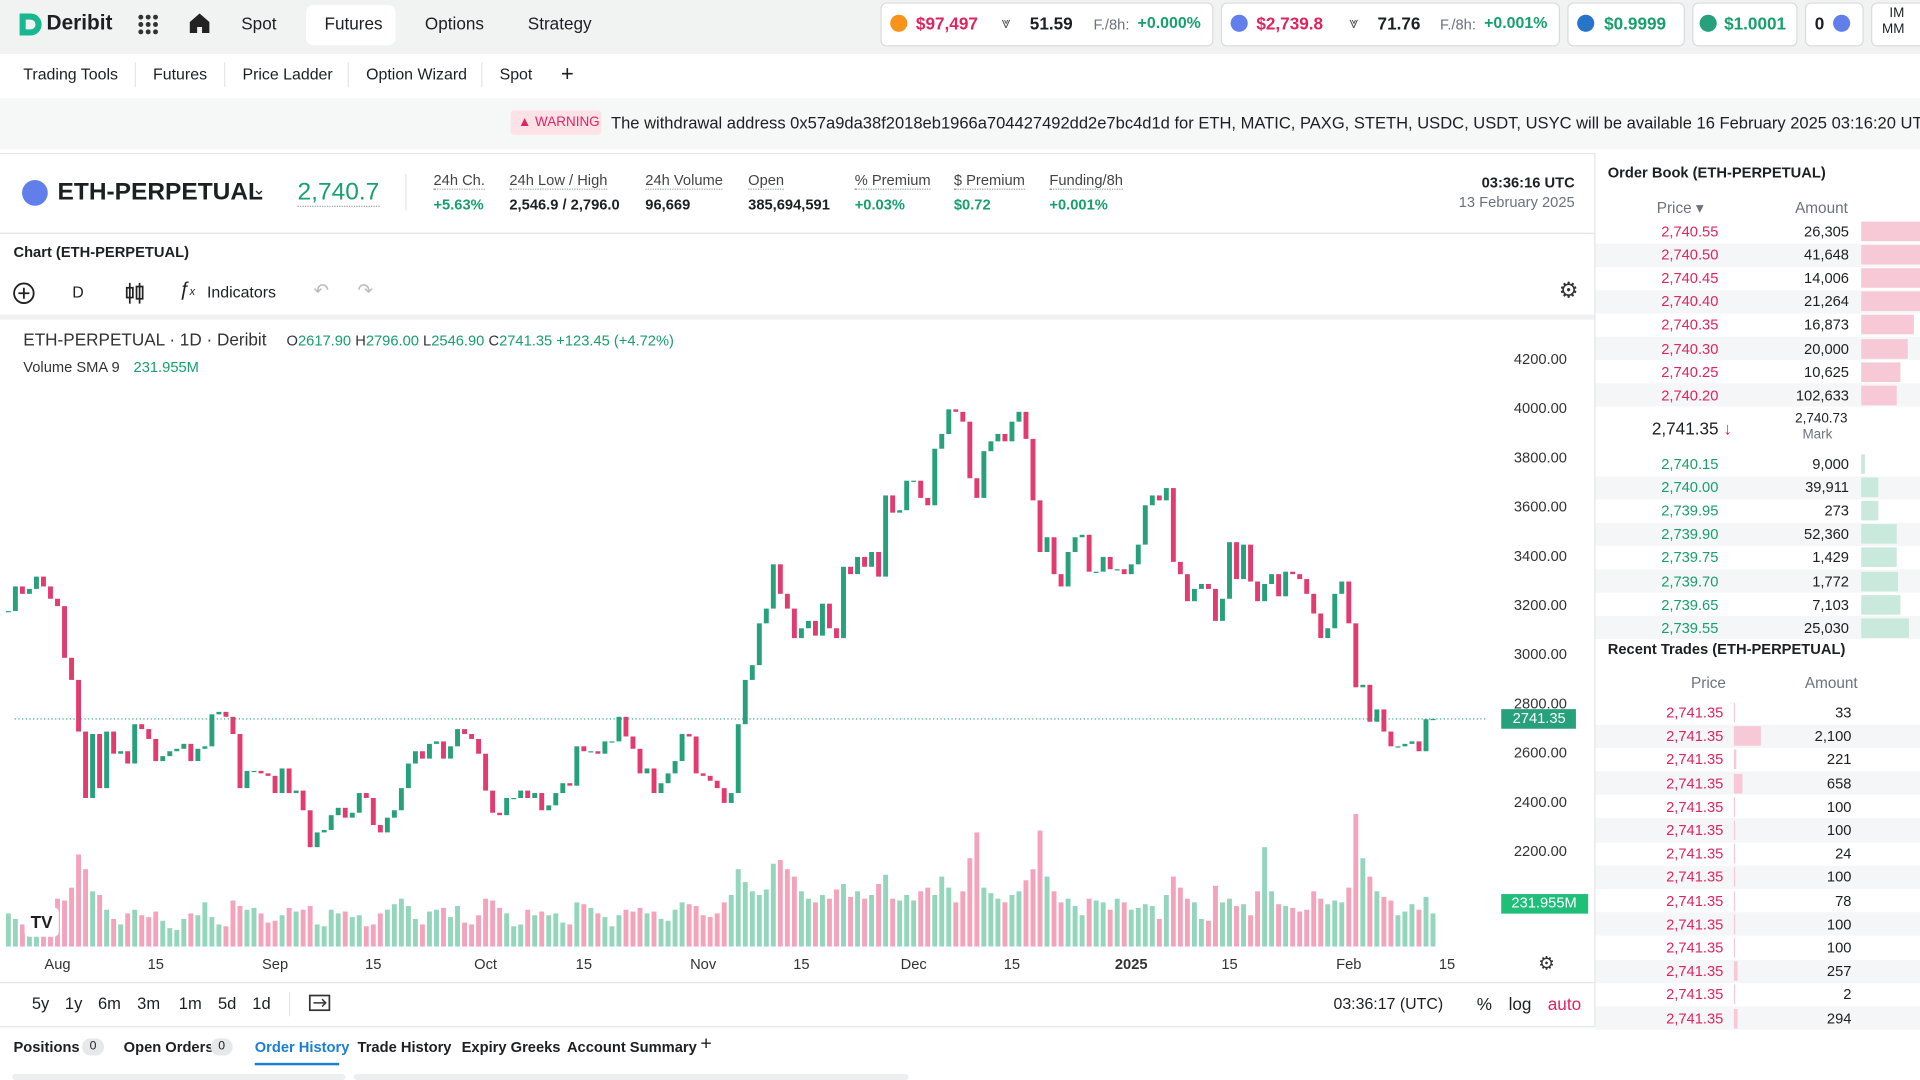 The height and width of the screenshot is (1080, 1920). What do you see at coordinates (321, 291) in the screenshot?
I see `undo: ↶` at bounding box center [321, 291].